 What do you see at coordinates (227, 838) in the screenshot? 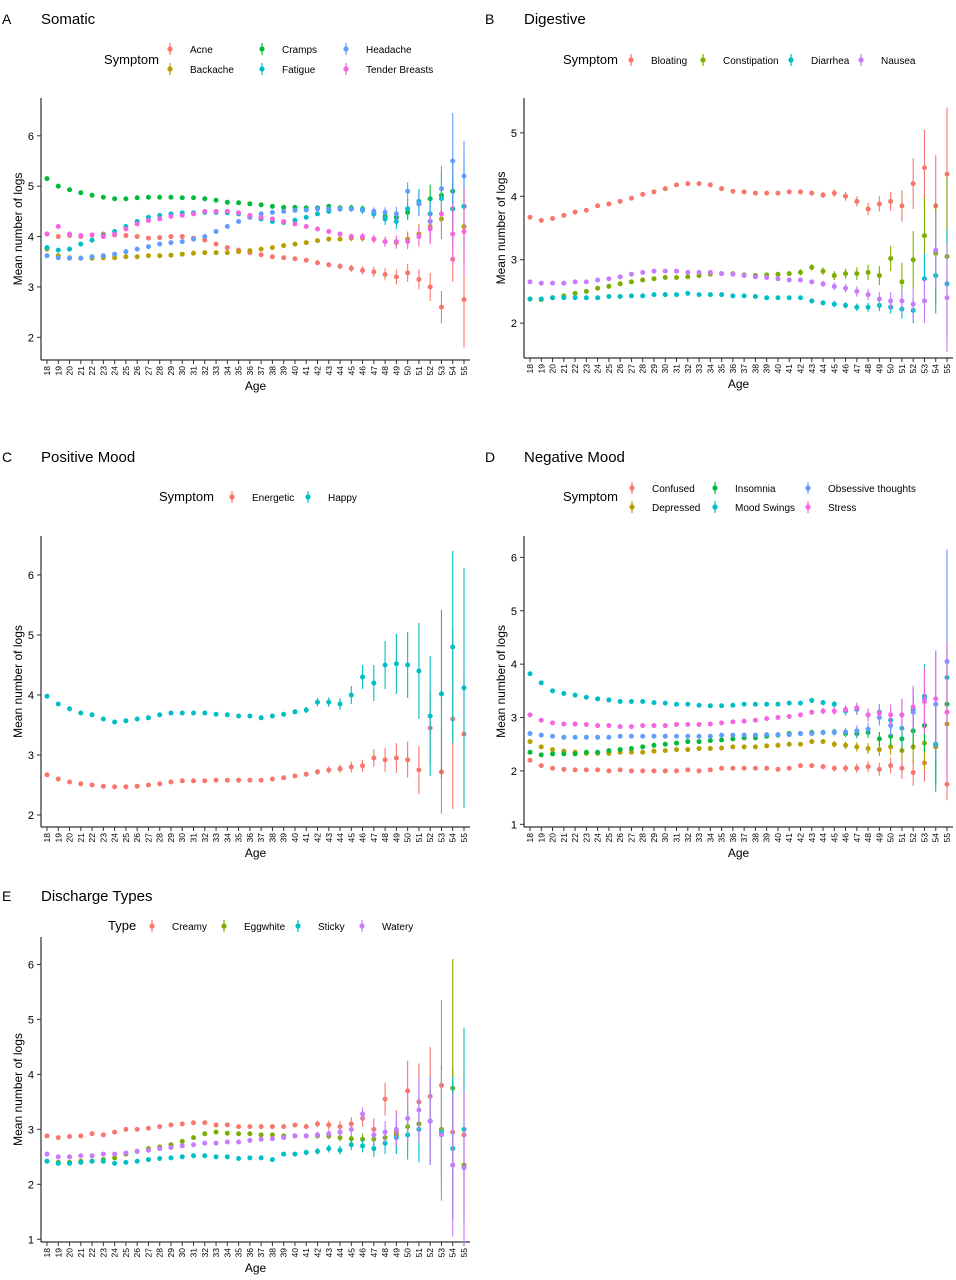
I see `x-tick-label: 34` at bounding box center [227, 838].